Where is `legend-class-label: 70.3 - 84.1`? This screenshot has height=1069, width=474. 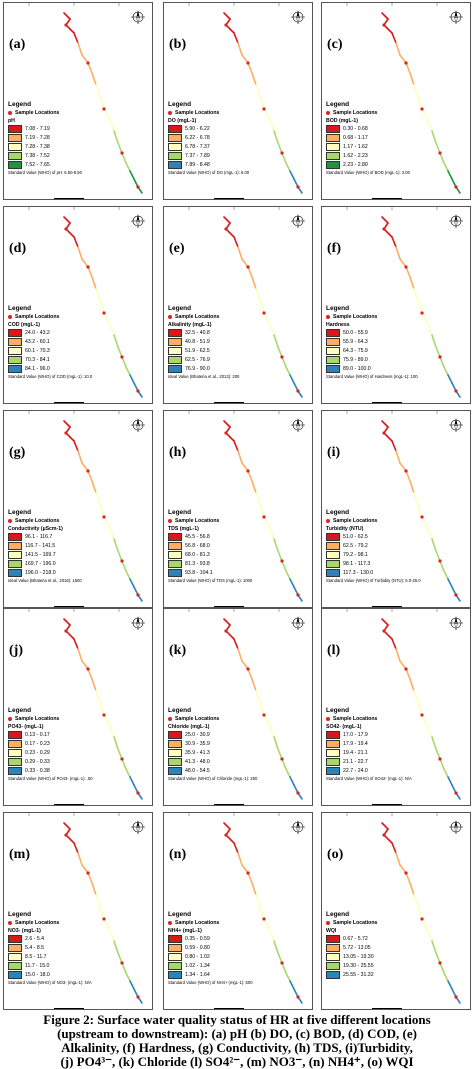 legend-class-label: 70.3 - 84.1 is located at coordinates (37, 359).